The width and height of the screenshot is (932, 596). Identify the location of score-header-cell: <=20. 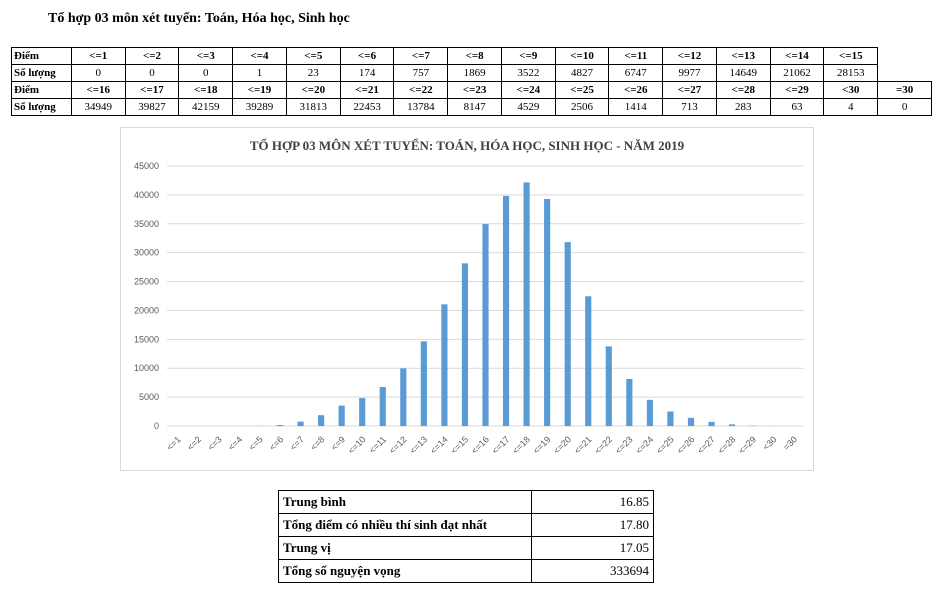
(313, 90).